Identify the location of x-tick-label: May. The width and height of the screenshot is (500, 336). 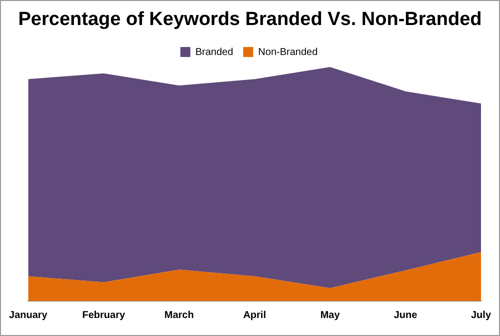
(330, 315).